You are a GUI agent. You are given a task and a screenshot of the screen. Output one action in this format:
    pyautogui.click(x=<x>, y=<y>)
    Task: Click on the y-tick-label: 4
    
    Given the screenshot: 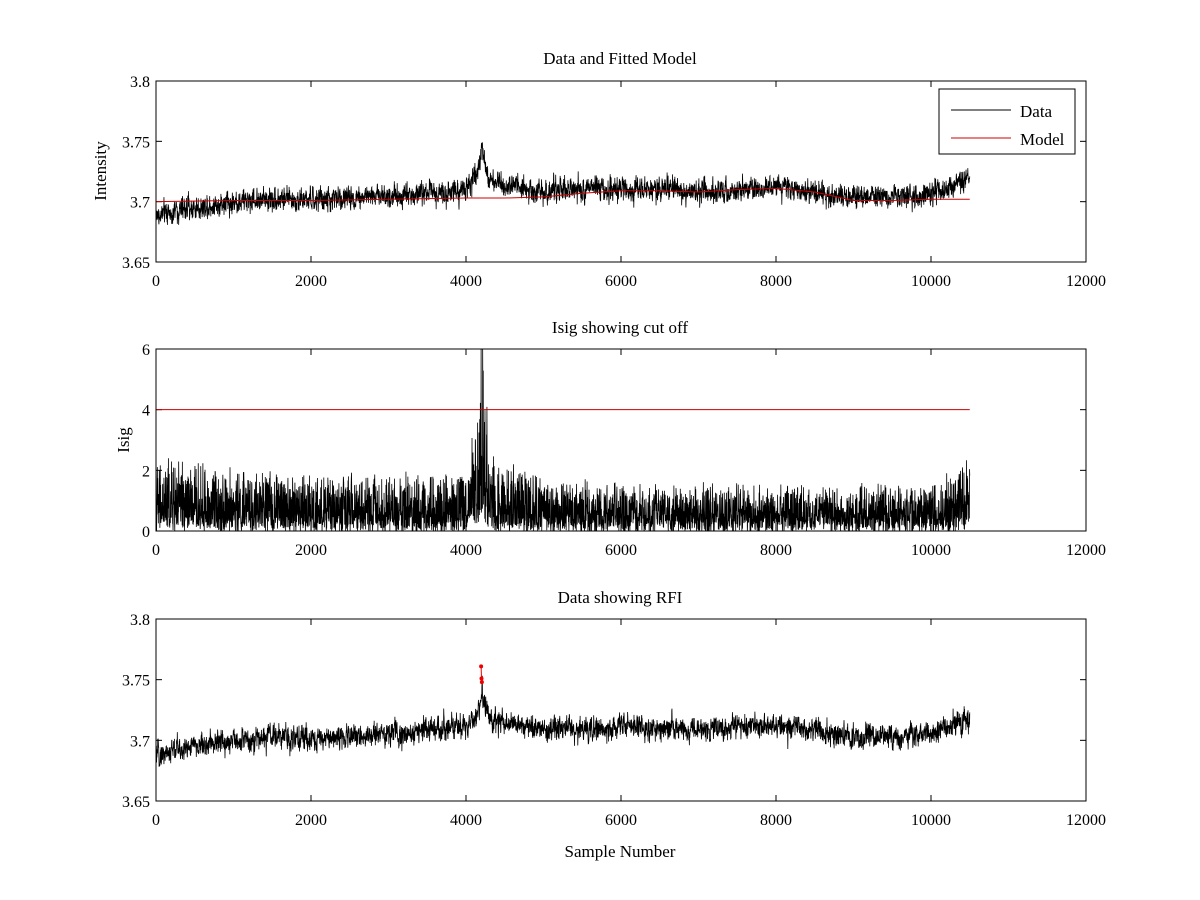 What is the action you would take?
    pyautogui.click(x=146, y=411)
    